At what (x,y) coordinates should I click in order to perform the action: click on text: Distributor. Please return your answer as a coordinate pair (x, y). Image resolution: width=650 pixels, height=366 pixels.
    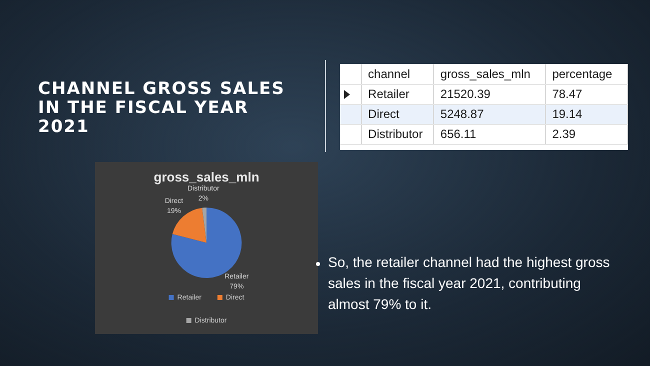
    Looking at the image, I should click on (398, 134).